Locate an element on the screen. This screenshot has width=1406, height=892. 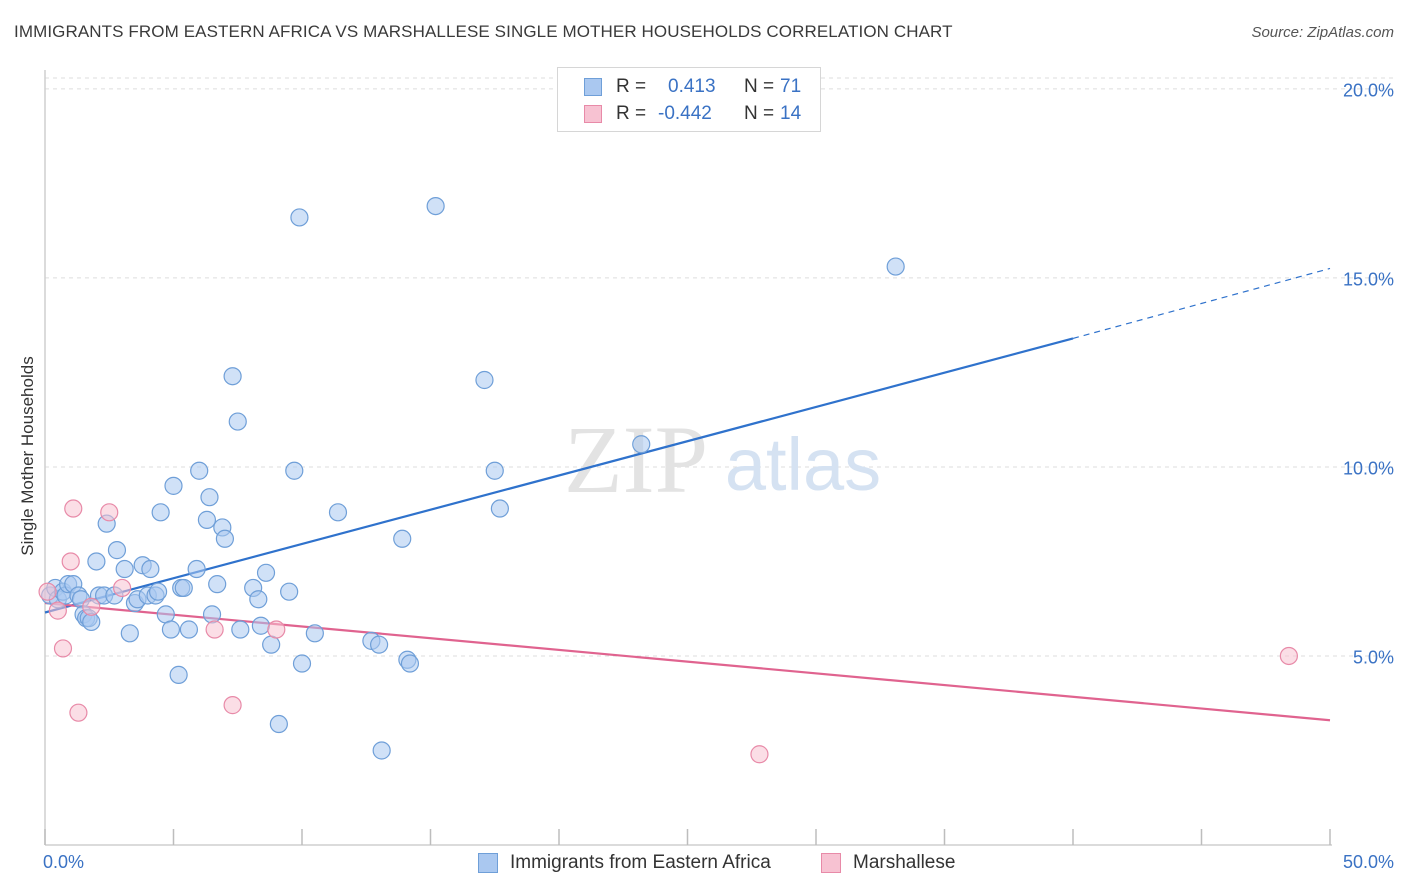
legend-item-eastern-africa: Immigrants from Eastern Africa is located at coordinates (624, 863).